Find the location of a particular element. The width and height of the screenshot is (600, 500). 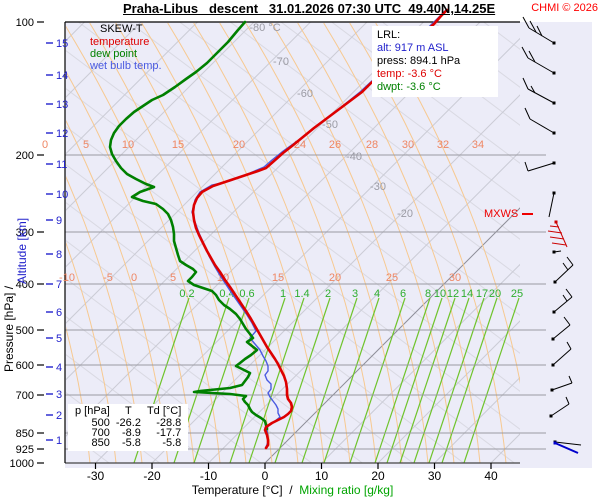

tick-label: 40 is located at coordinates (491, 476).